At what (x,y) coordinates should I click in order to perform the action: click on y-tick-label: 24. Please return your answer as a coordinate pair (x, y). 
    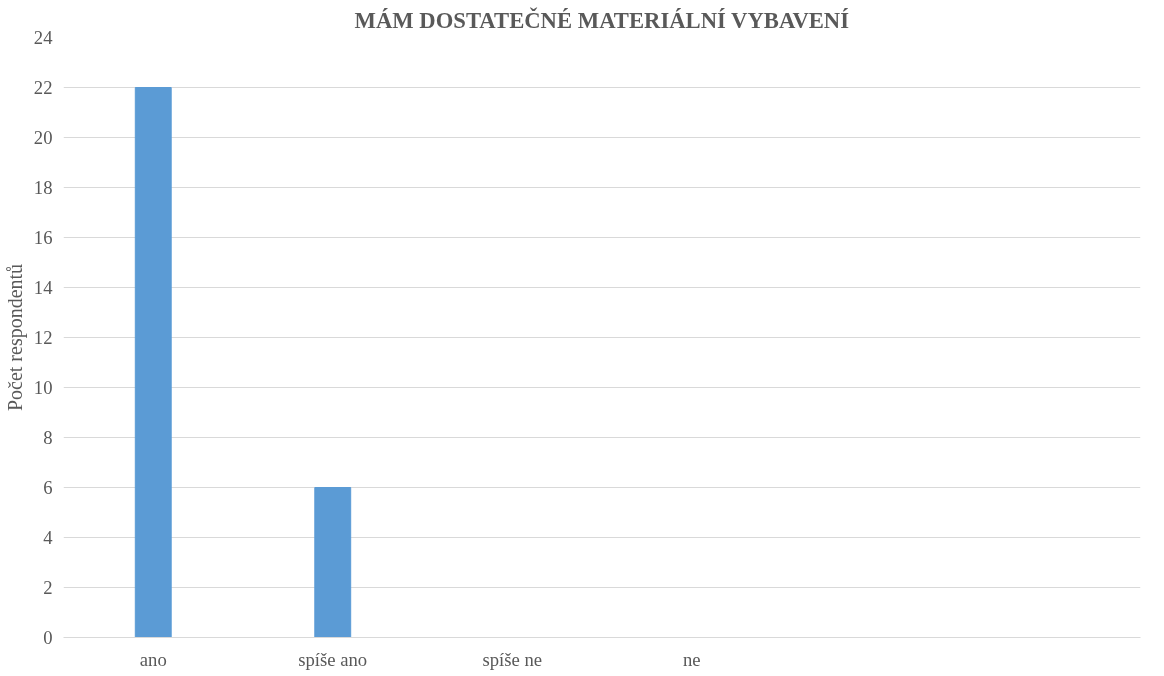
    Looking at the image, I should click on (43, 37).